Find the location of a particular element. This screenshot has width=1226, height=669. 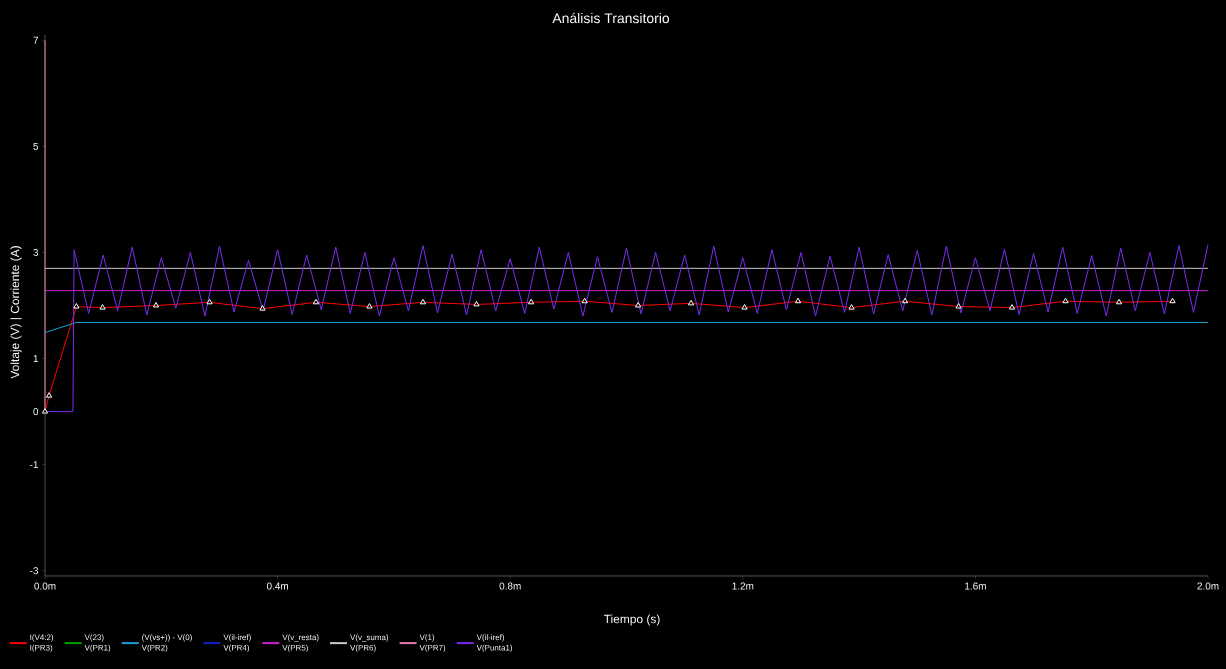

x-axis-title: Tiempo (s) is located at coordinates (631, 620).